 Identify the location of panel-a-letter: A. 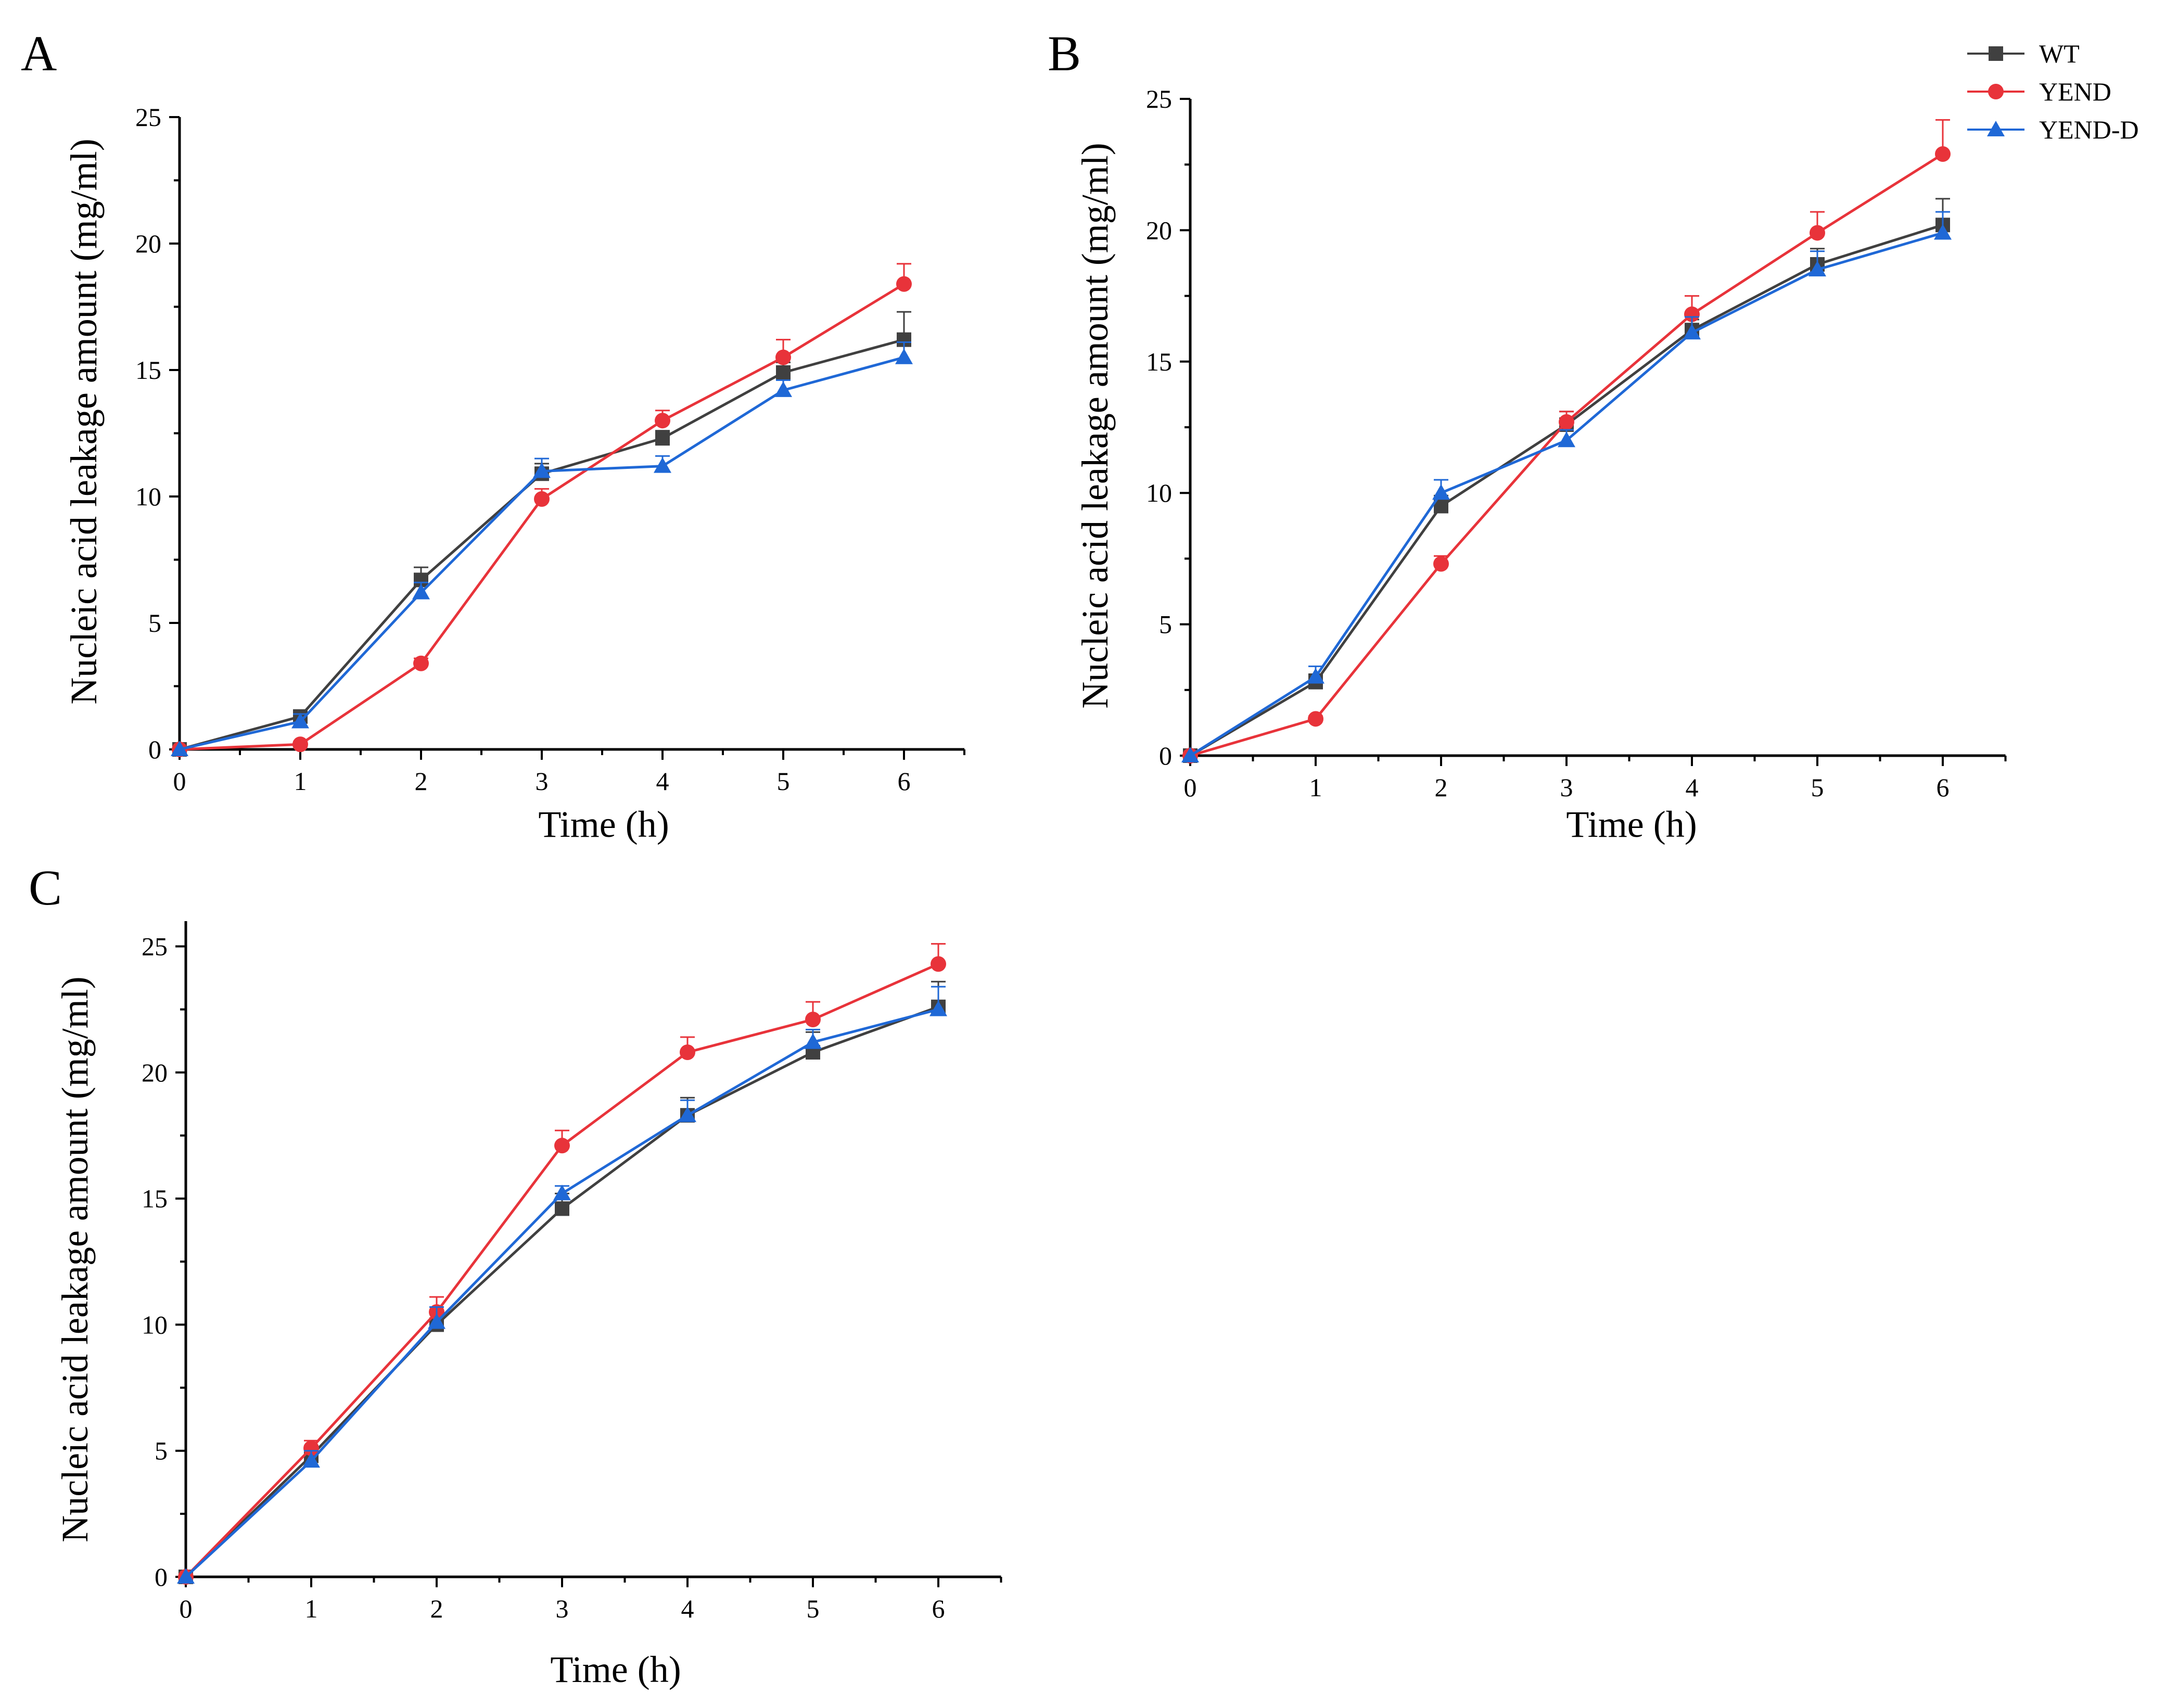
(39, 53).